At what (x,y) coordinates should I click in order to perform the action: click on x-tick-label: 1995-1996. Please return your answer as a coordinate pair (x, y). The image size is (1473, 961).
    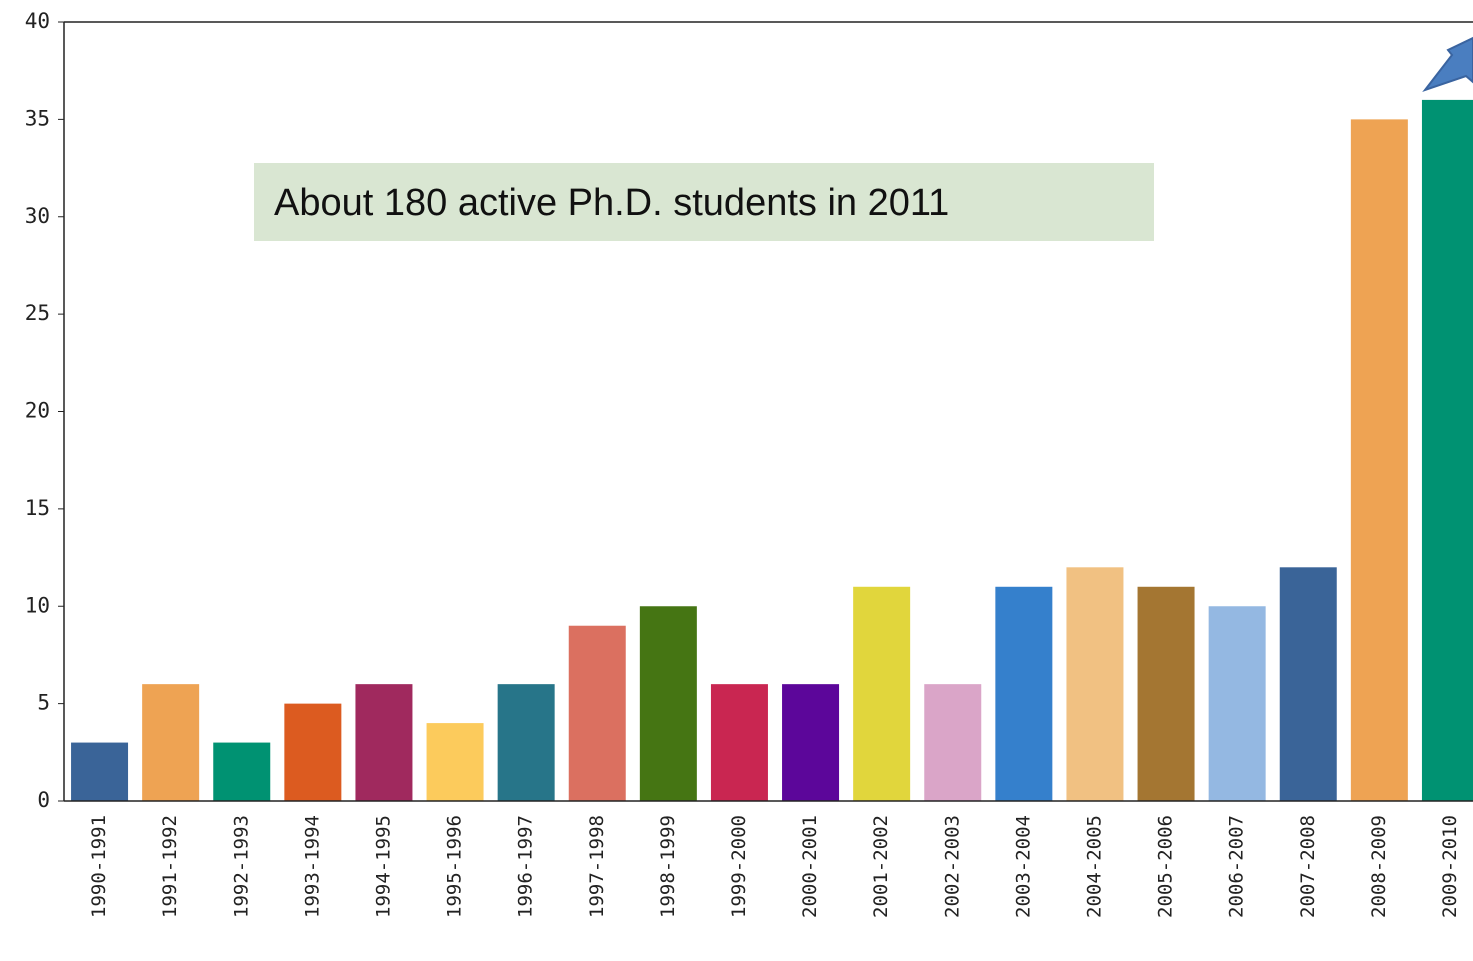
    Looking at the image, I should click on (455, 866).